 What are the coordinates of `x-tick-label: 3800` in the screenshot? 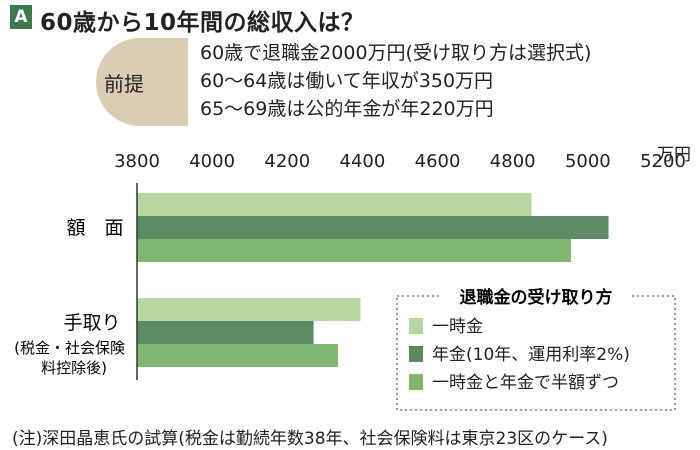 It's located at (137, 161).